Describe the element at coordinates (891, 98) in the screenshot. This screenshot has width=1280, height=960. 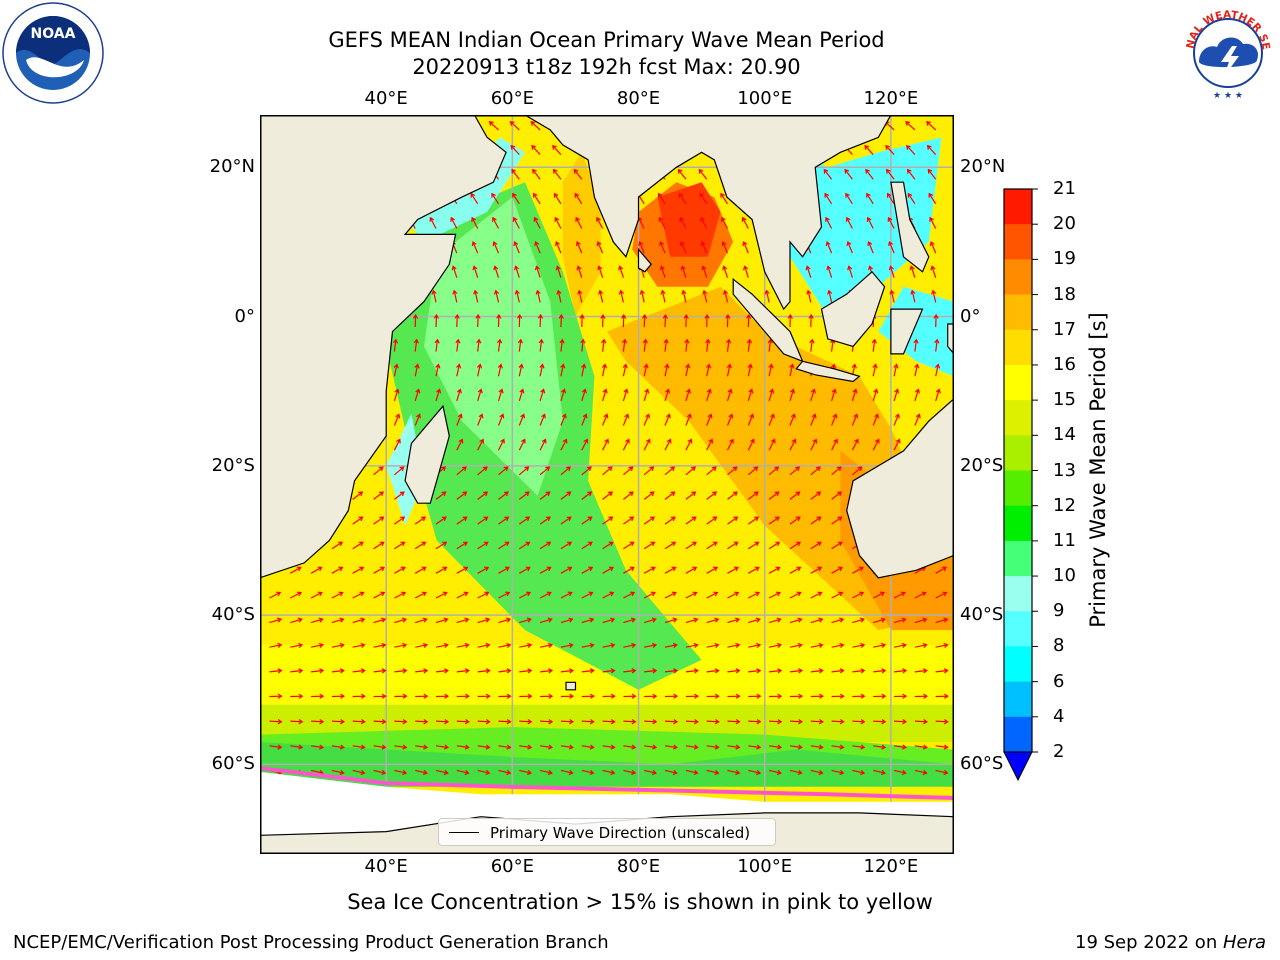
I see `lon-tick-top: 120°E` at that location.